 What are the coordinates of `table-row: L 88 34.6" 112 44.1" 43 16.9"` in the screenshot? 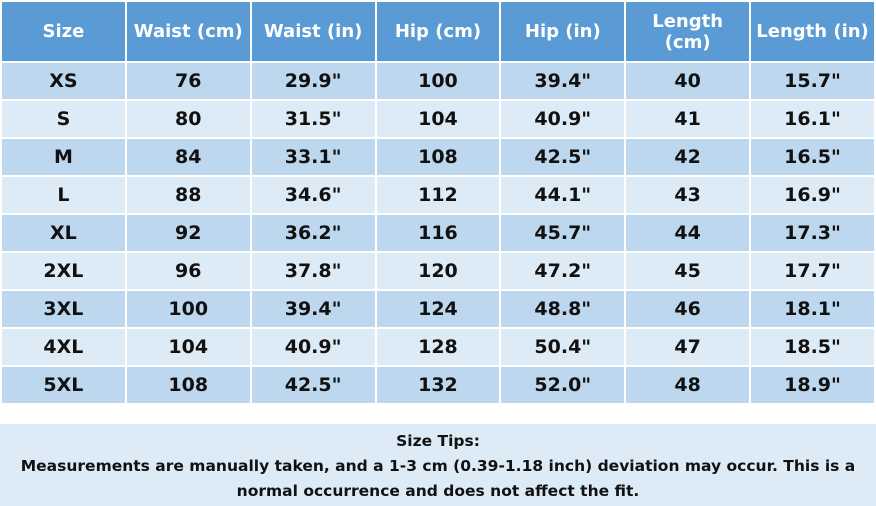 It's located at (438, 195).